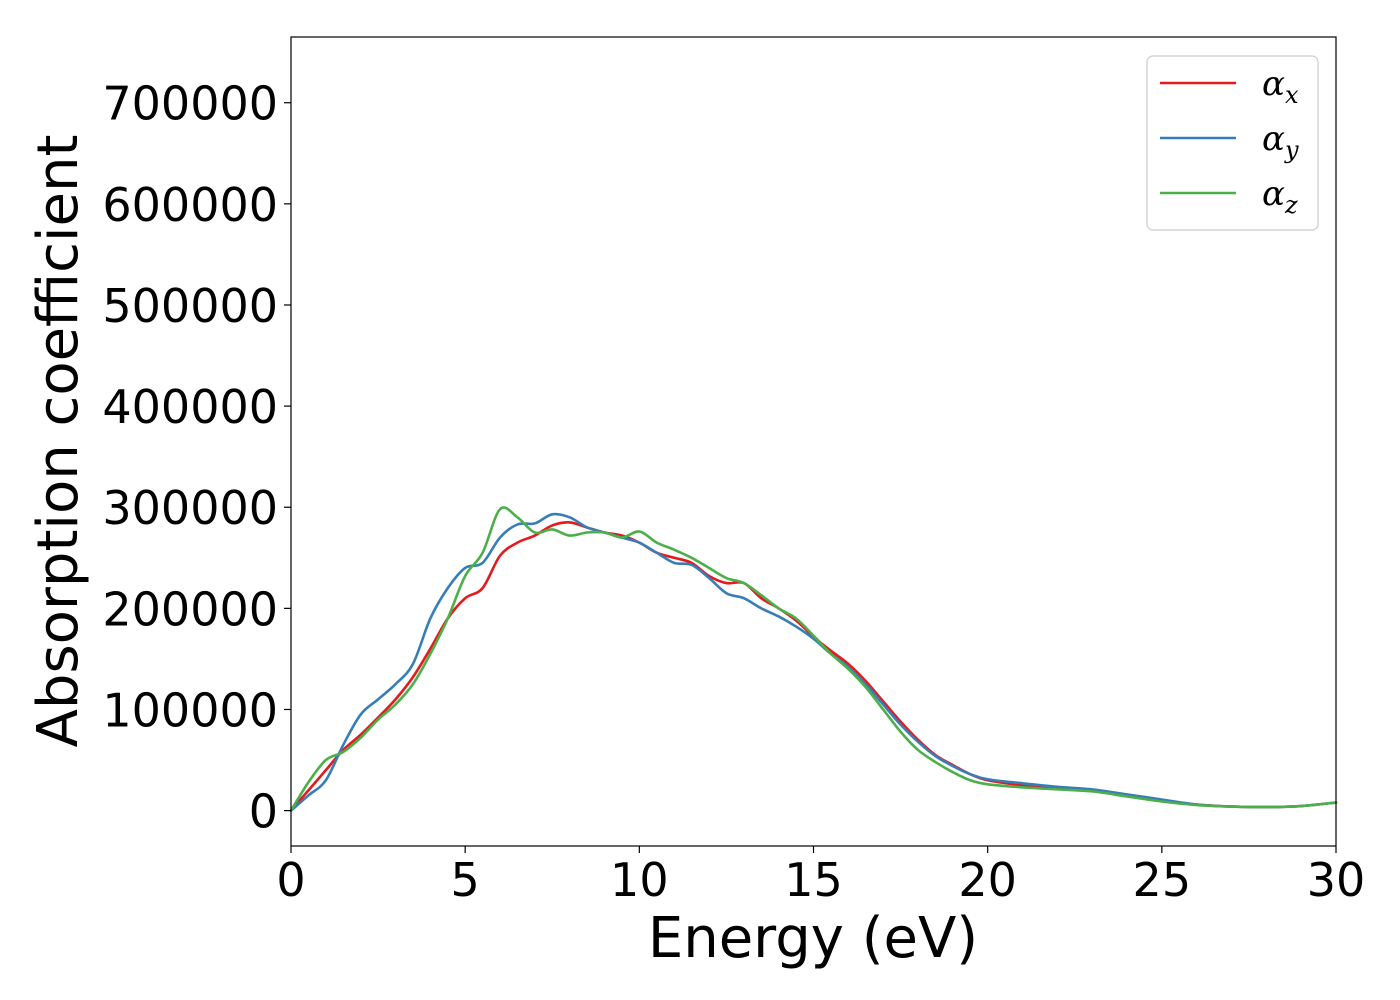  Describe the element at coordinates (1280, 141) in the screenshot. I see `legend-label-y: αy` at that location.